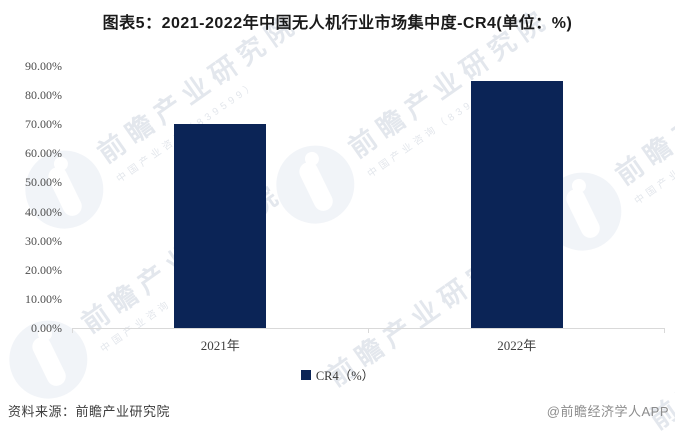 The width and height of the screenshot is (675, 433). Describe the element at coordinates (43, 182) in the screenshot. I see `y-tick-label: 50.00%` at that location.